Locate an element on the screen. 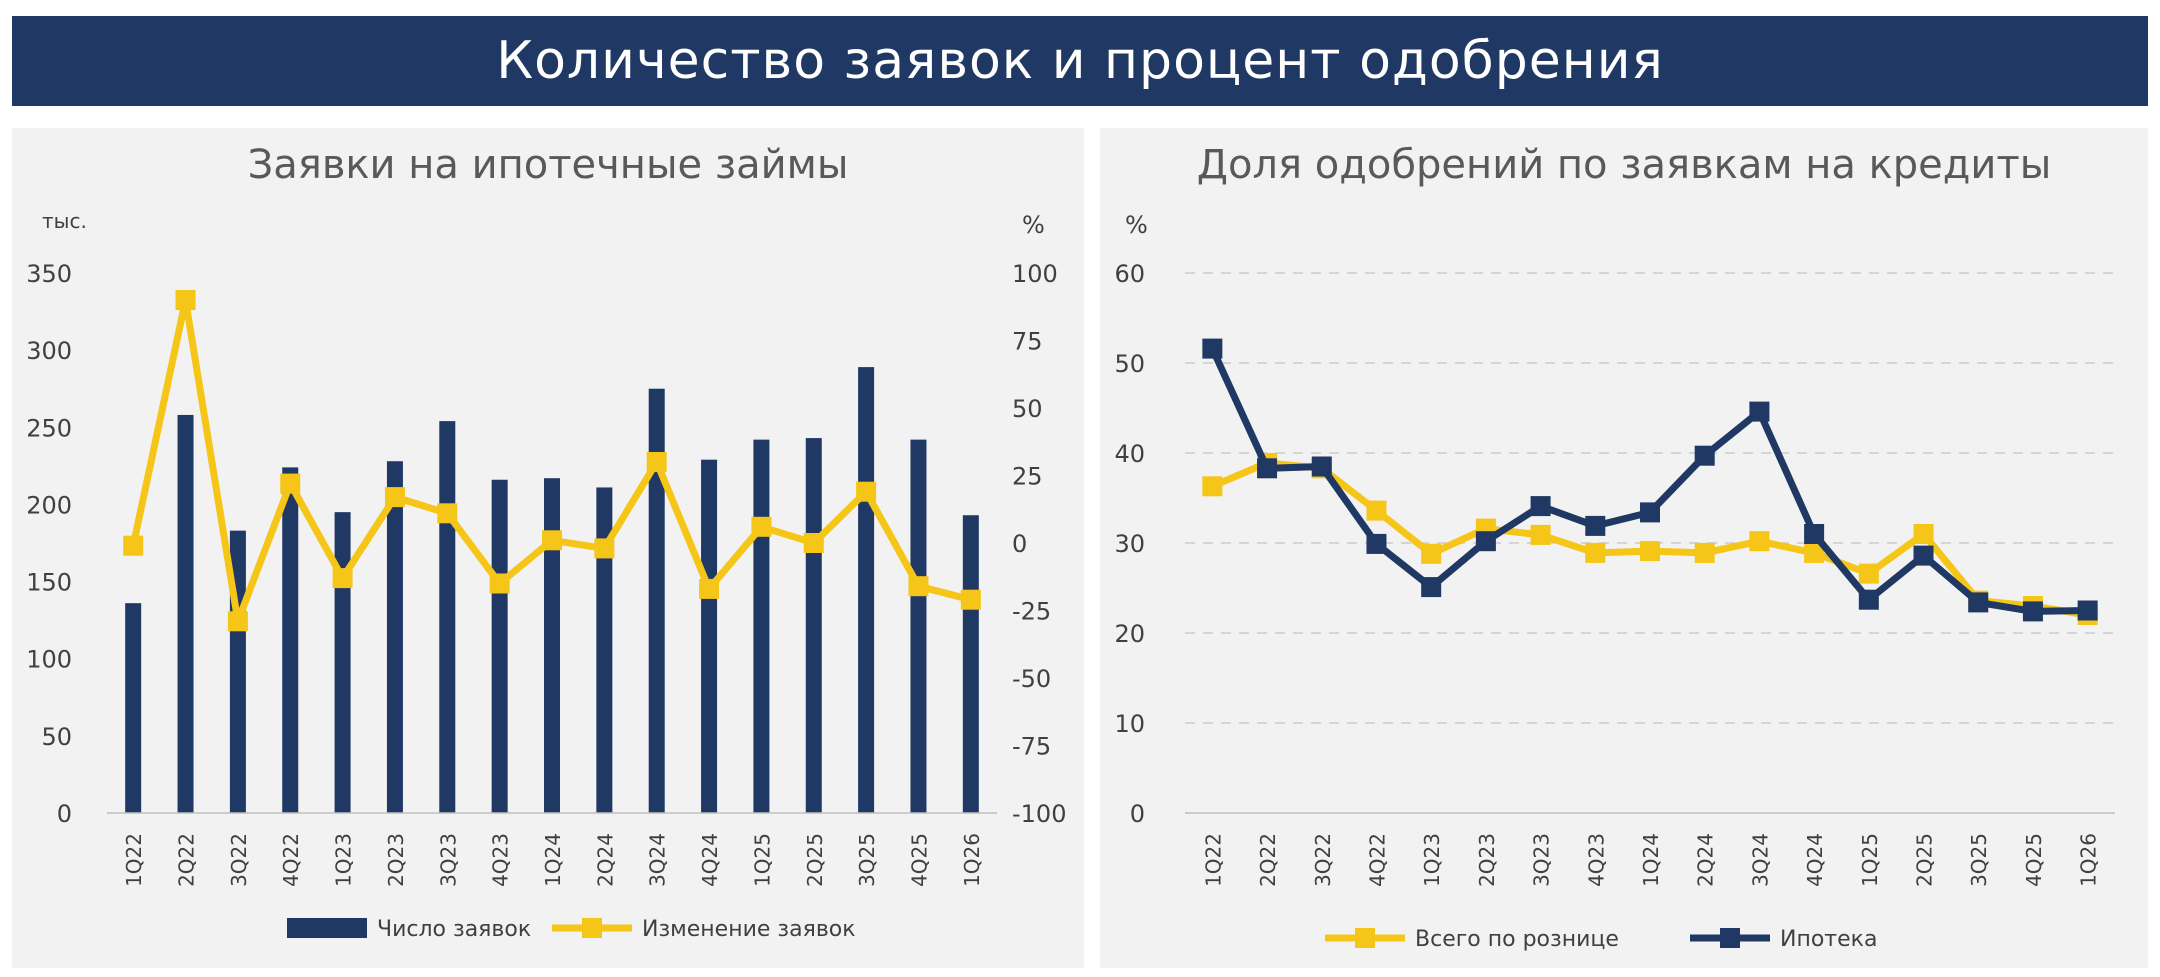 The image size is (2160, 977). y-tick-label: 0 is located at coordinates (1137, 814).